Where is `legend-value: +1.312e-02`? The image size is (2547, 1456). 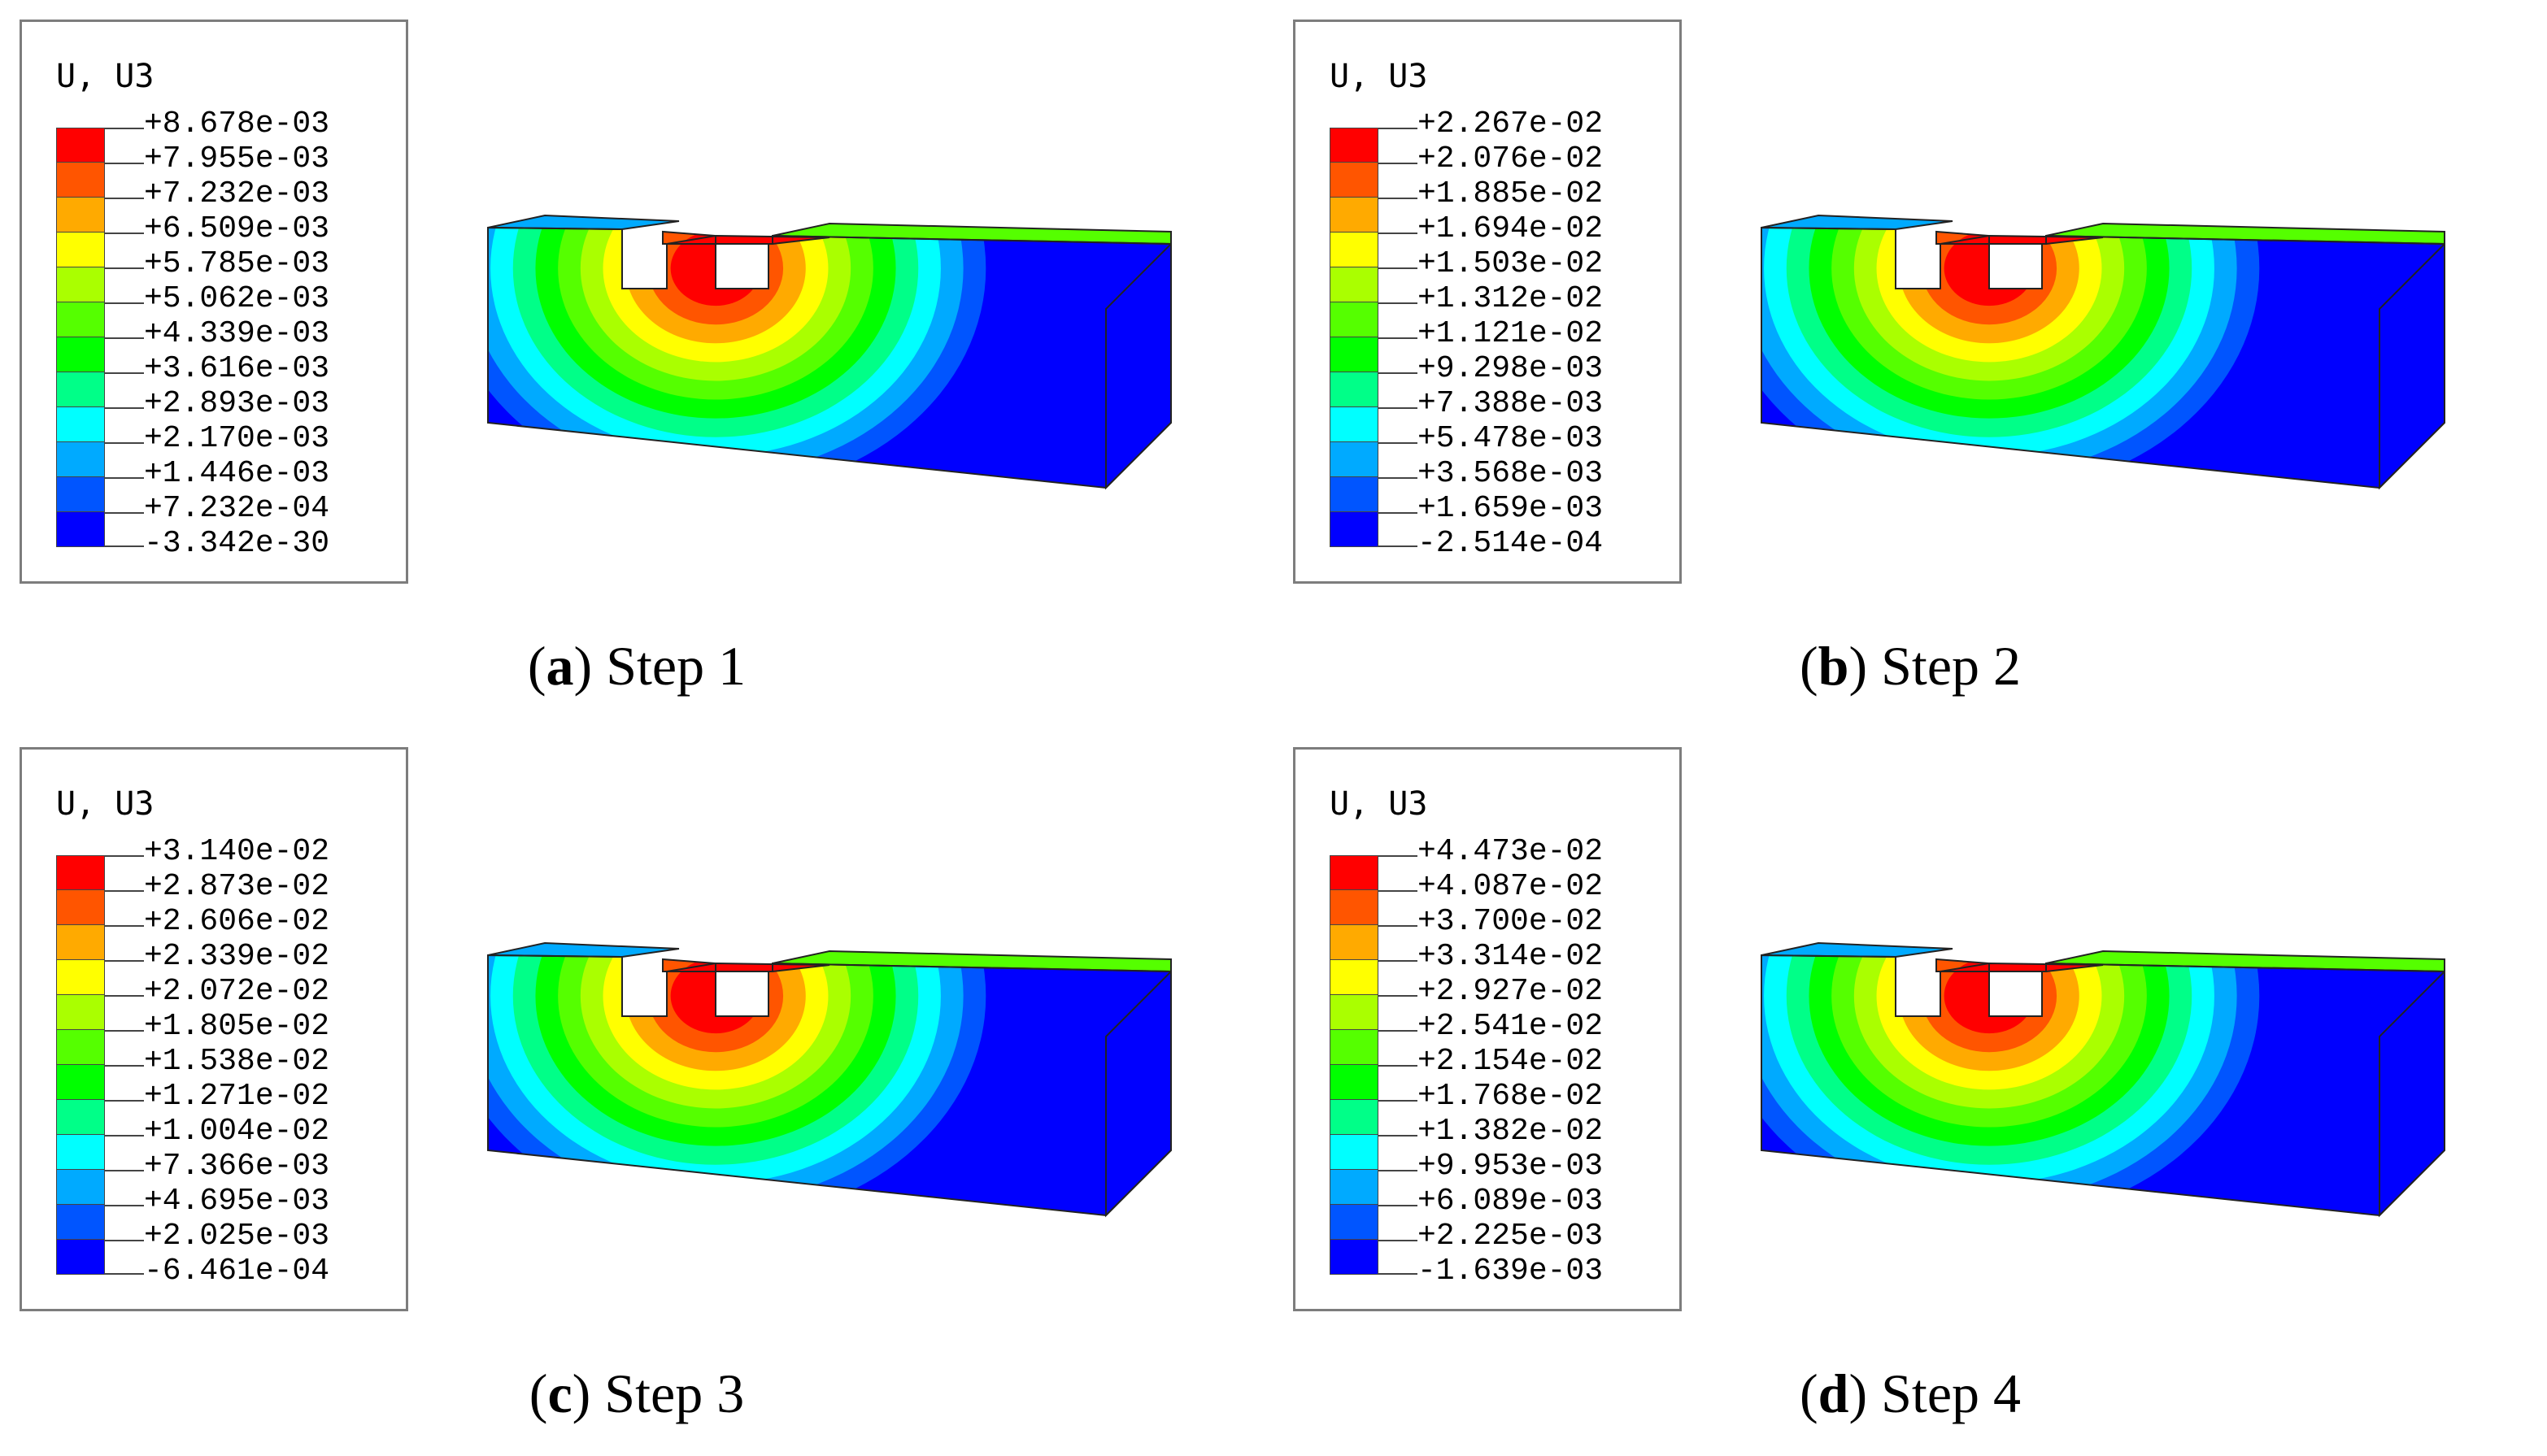
legend-value: +1.312e-02 is located at coordinates (1511, 298).